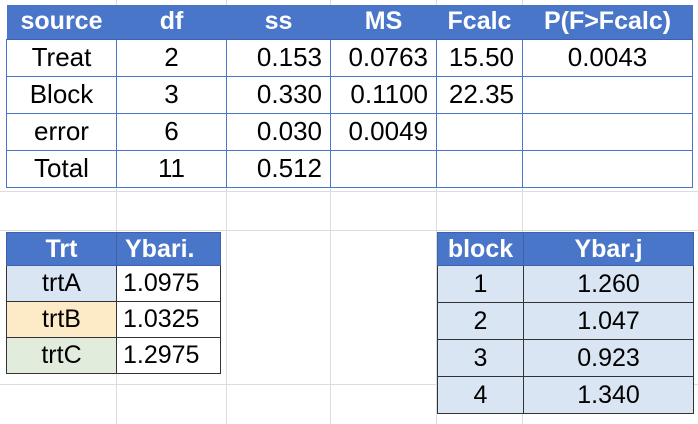 Image resolution: width=698 pixels, height=424 pixels. Describe the element at coordinates (608, 249) in the screenshot. I see `header-ybar-j: Ybar.j` at that location.